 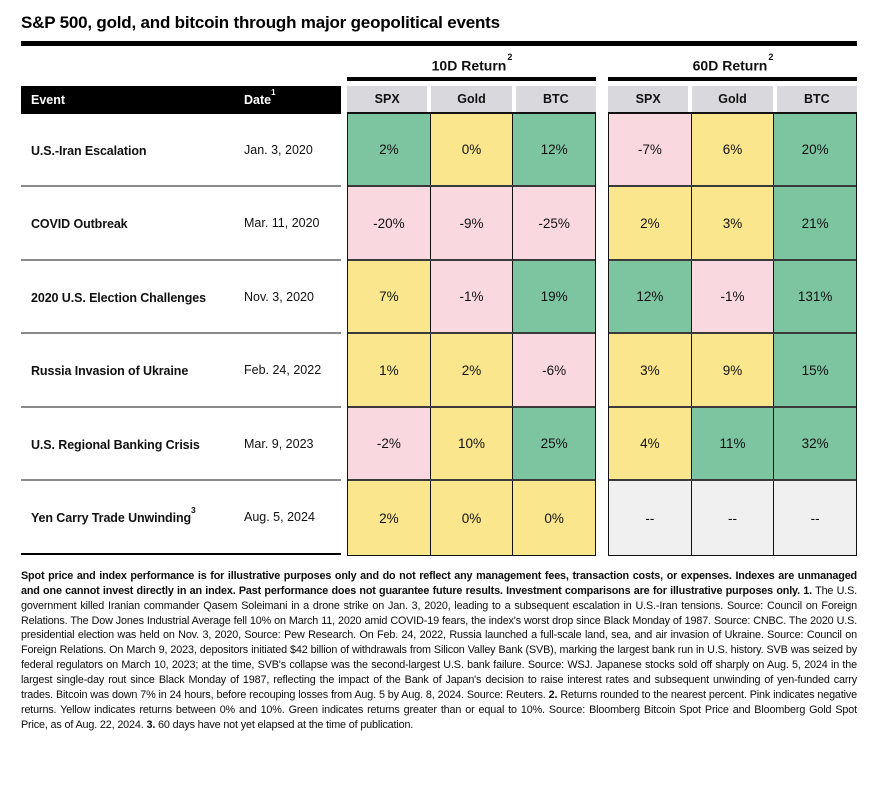 I want to click on column-header-event: Event, so click(x=48, y=99).